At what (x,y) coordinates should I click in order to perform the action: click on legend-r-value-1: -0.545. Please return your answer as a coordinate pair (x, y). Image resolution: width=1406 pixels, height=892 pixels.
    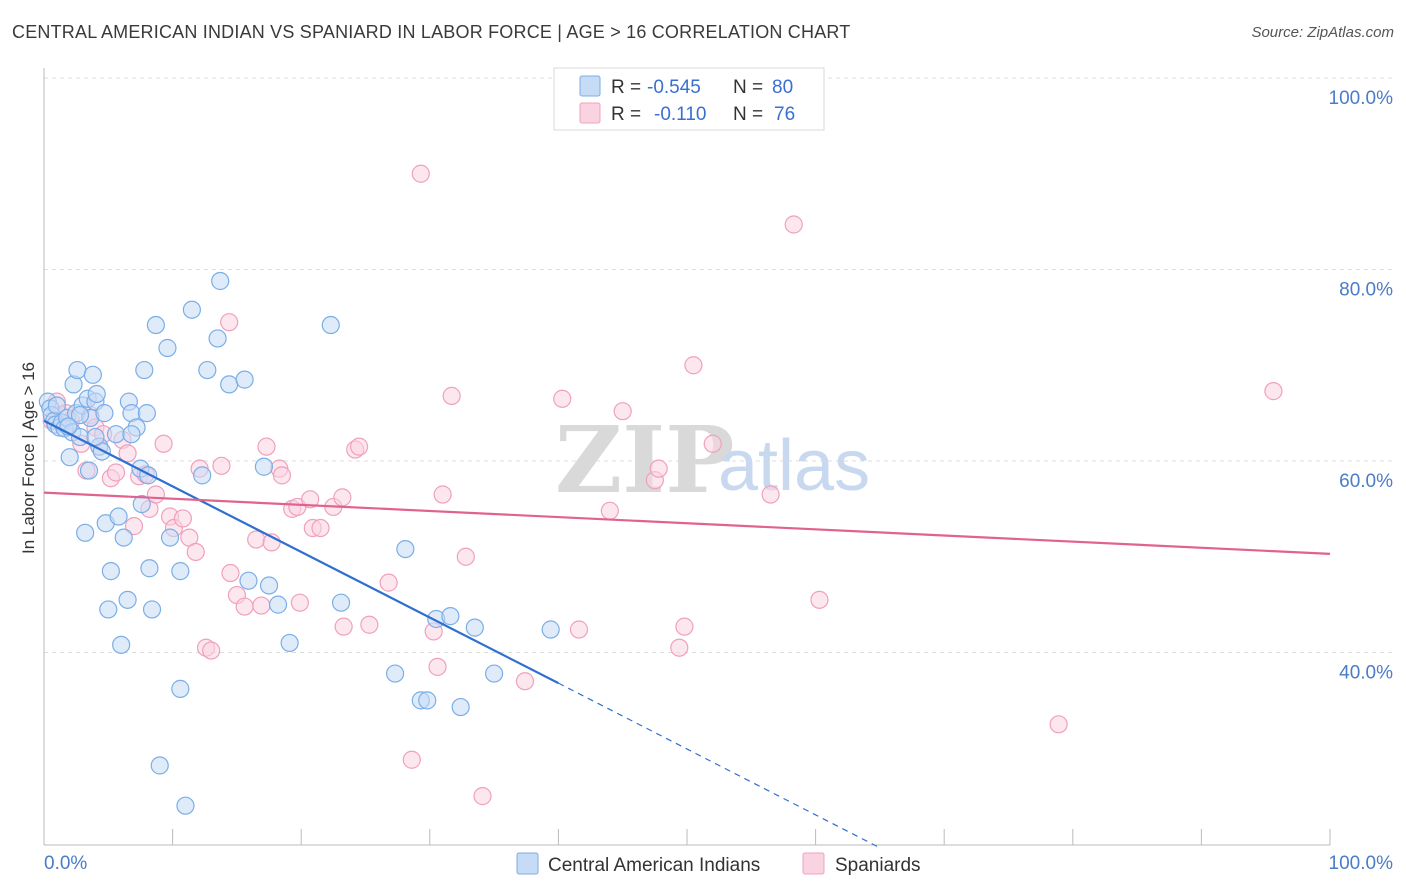
    Looking at the image, I should click on (674, 87).